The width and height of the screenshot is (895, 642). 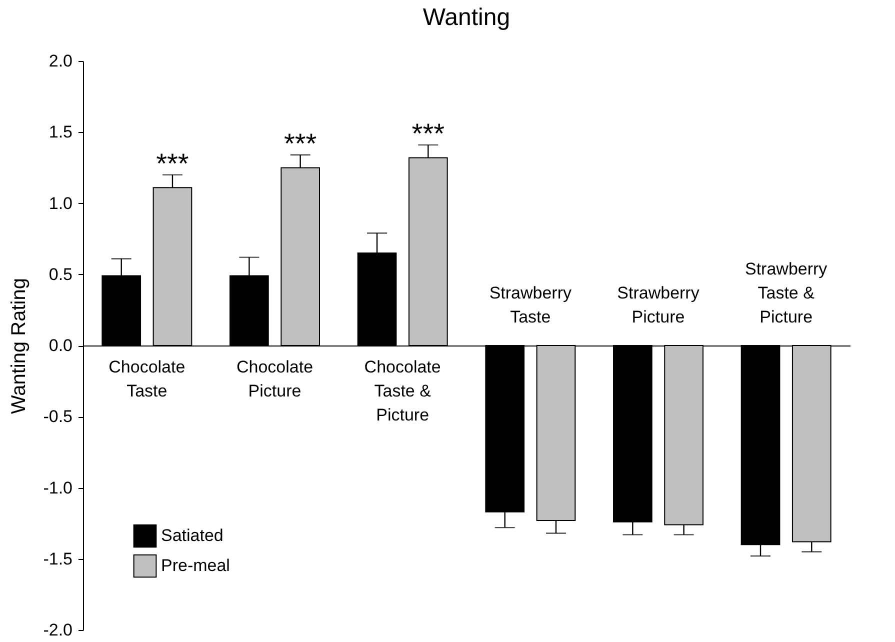 What do you see at coordinates (147, 379) in the screenshot?
I see `x-tick-label: Chocolate Taste` at bounding box center [147, 379].